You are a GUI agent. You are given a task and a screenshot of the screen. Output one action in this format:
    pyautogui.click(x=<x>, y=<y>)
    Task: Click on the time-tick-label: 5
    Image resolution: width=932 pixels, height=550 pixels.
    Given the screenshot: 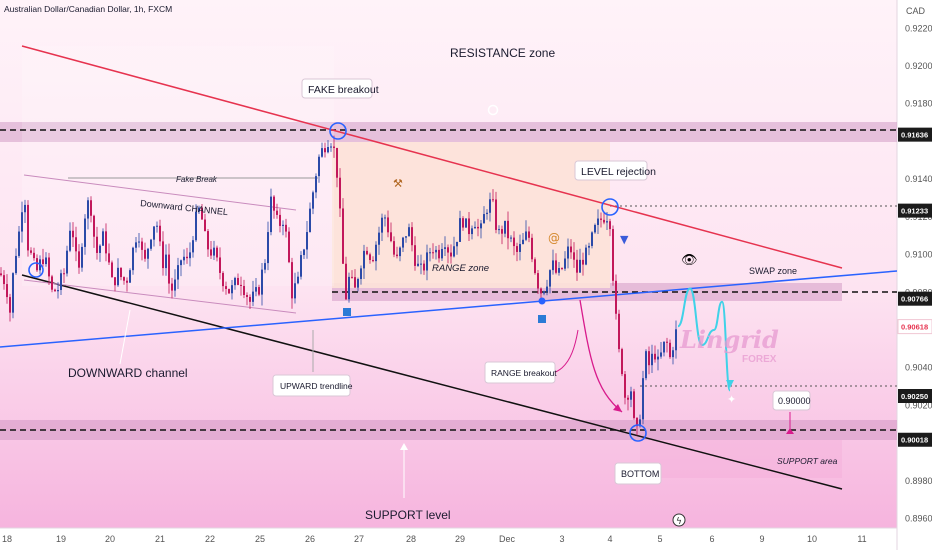 What is the action you would take?
    pyautogui.click(x=659, y=539)
    